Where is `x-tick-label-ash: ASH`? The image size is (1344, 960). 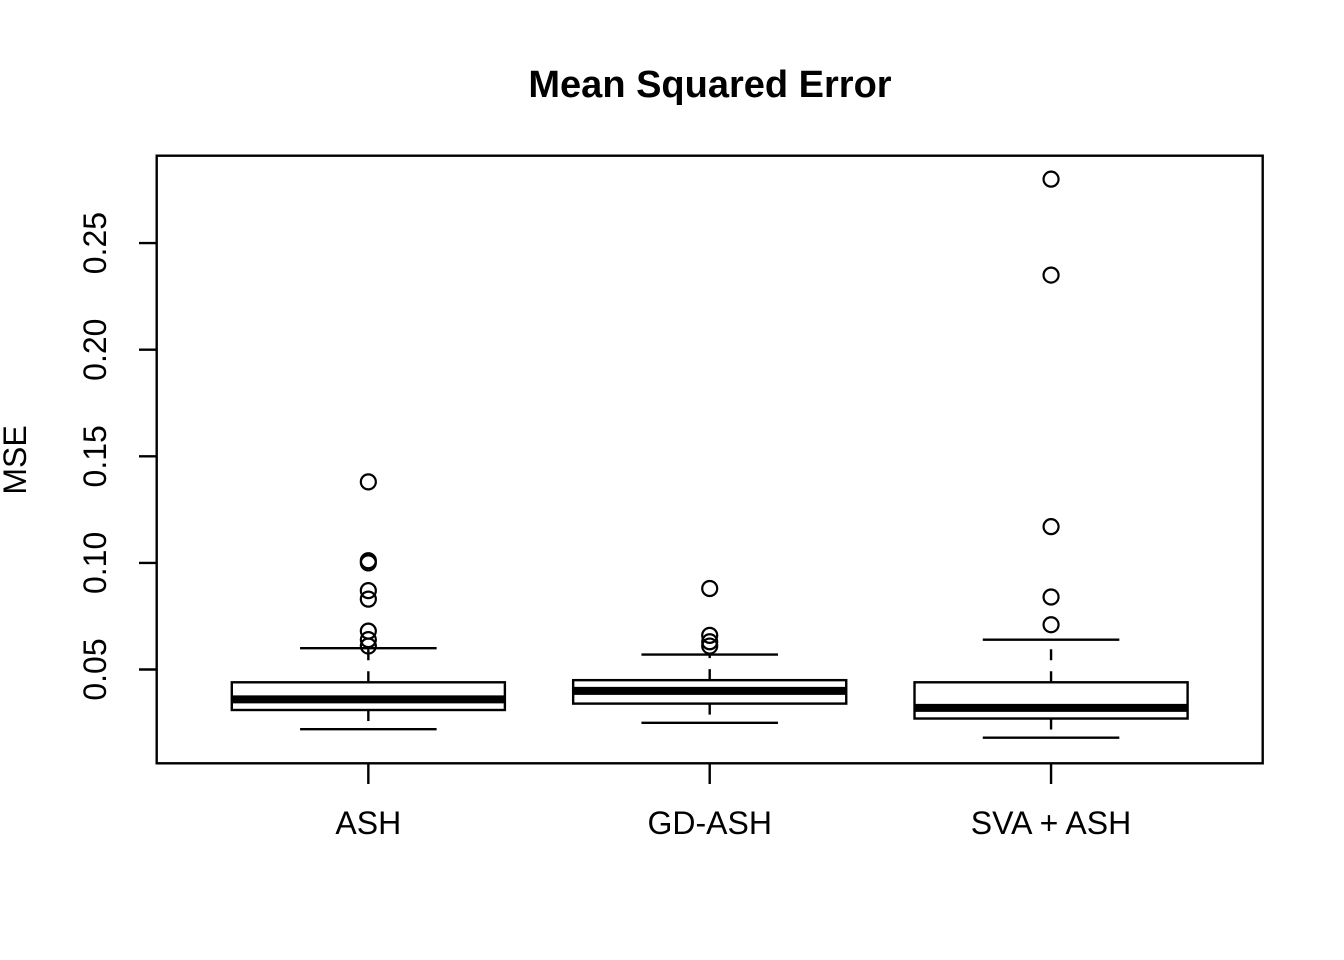
x-tick-label-ash: ASH is located at coordinates (368, 823).